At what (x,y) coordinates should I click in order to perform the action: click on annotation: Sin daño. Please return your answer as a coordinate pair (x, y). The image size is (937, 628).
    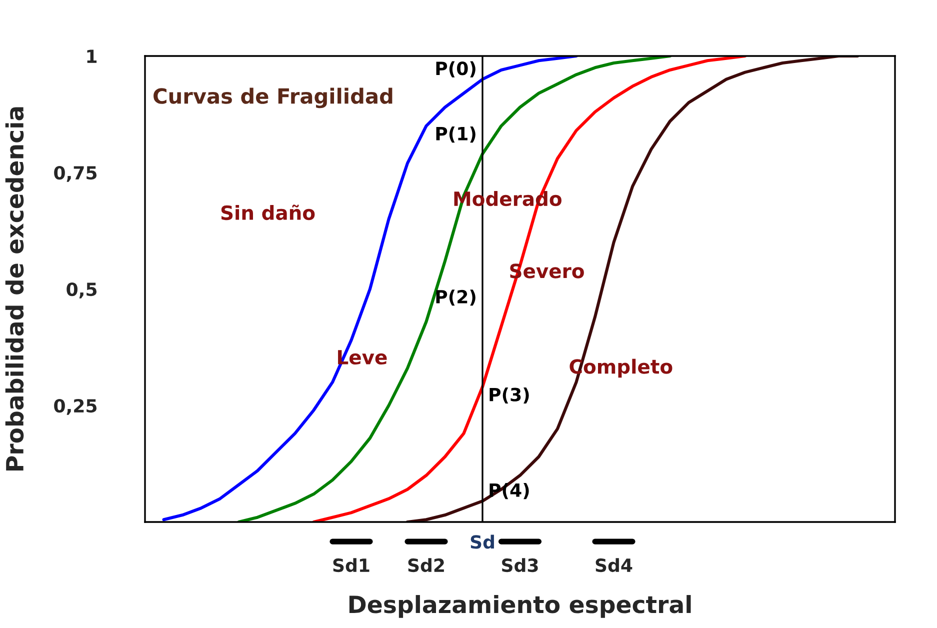
    Looking at the image, I should click on (268, 212).